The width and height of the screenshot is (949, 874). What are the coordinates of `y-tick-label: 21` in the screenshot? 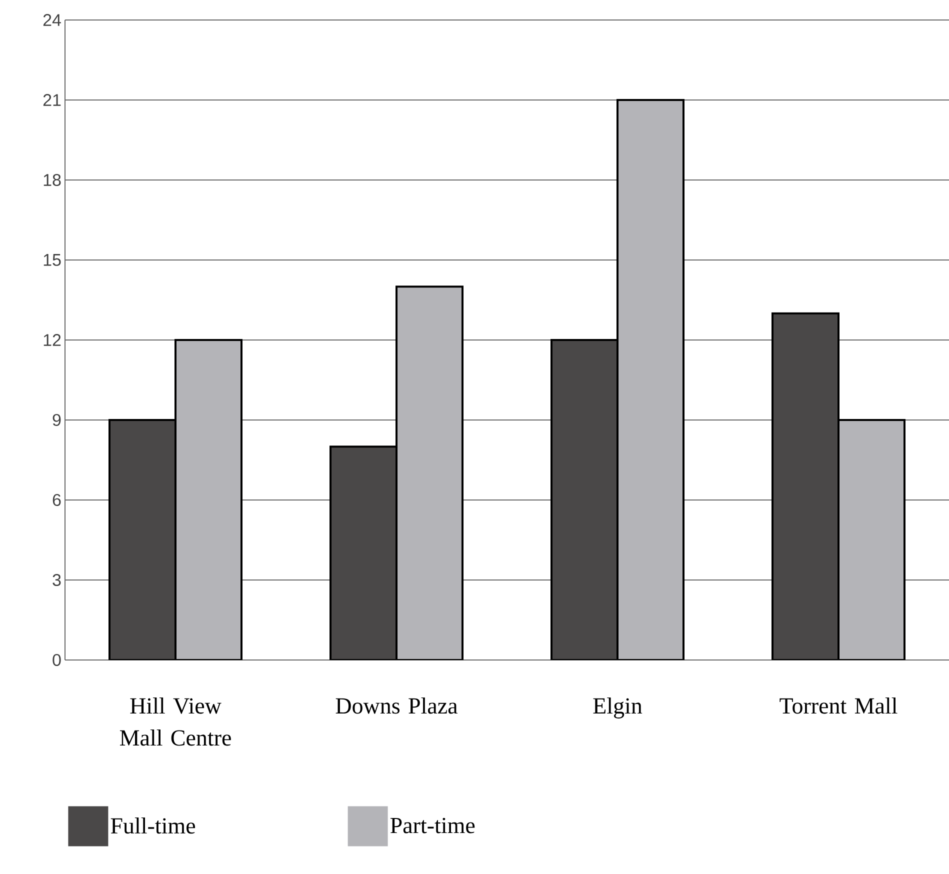 It's located at (52, 100).